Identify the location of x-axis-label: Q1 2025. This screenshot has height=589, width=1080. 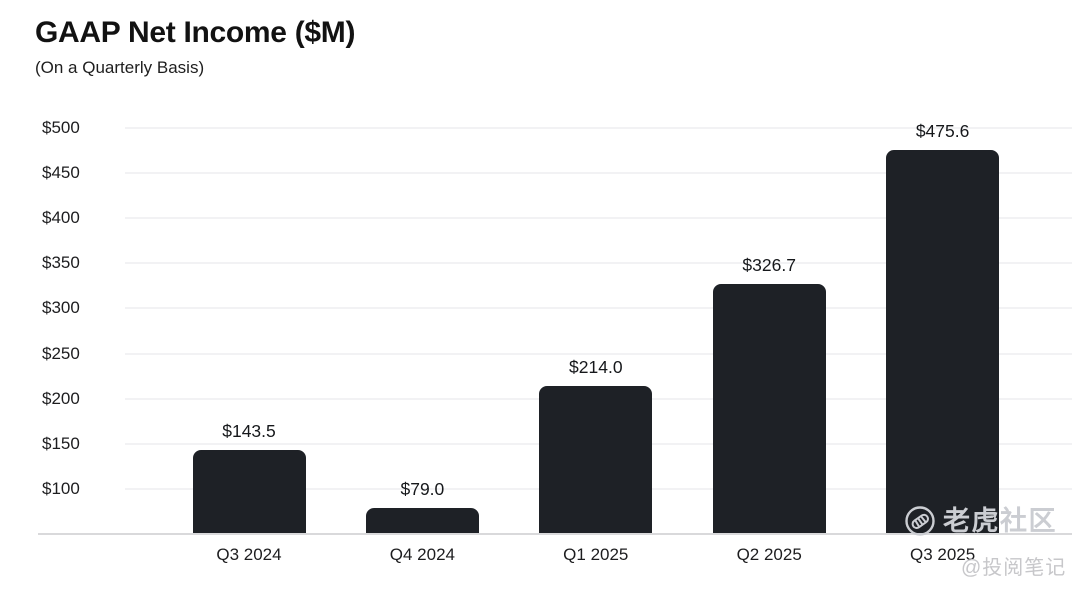
(596, 554).